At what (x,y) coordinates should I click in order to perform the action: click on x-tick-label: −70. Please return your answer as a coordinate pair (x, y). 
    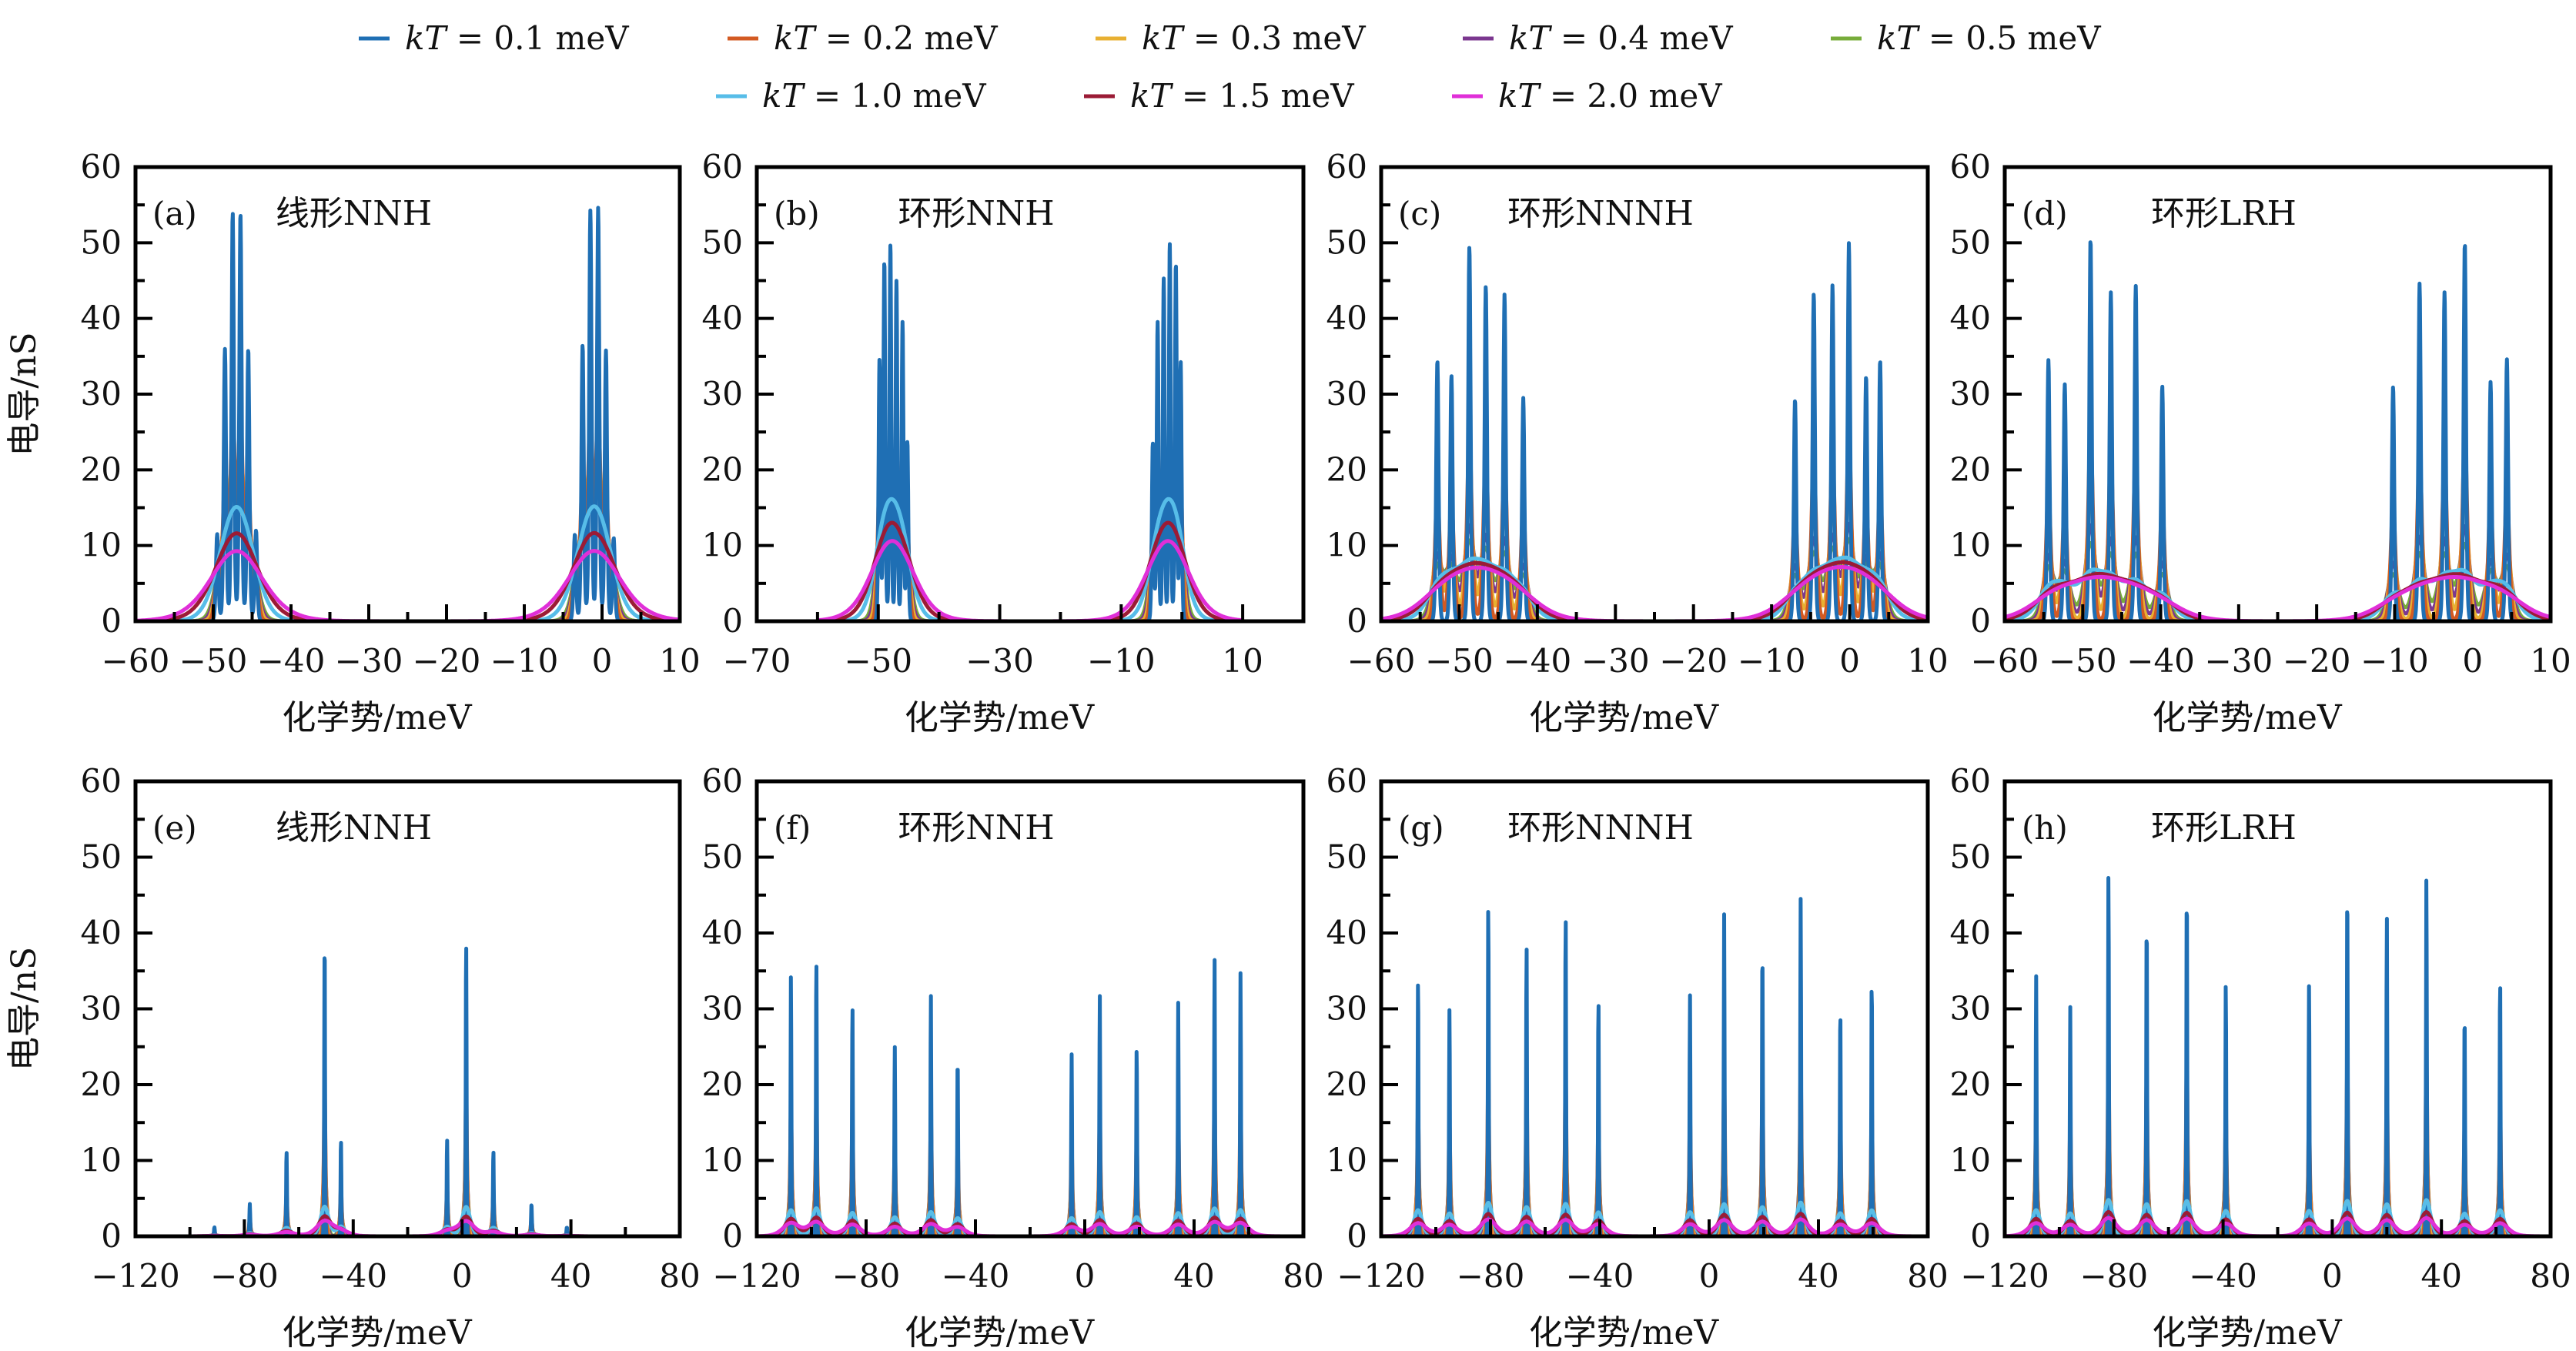
    Looking at the image, I should click on (757, 661).